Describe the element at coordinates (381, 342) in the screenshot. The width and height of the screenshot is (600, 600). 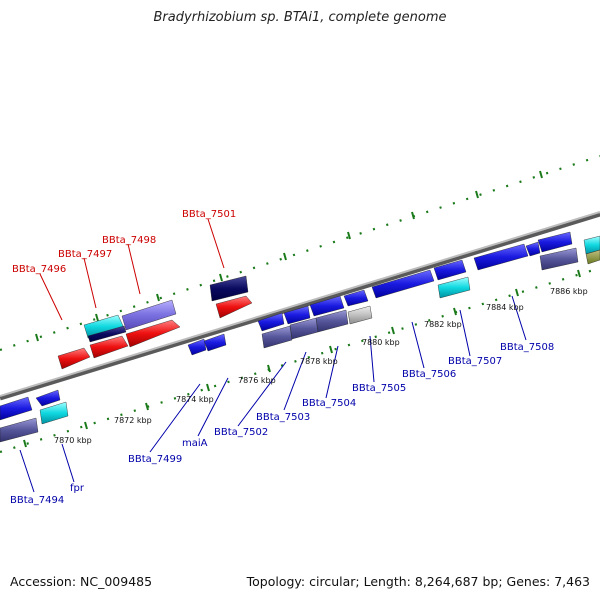
I see `kbp-label: 7880 kbp` at that location.